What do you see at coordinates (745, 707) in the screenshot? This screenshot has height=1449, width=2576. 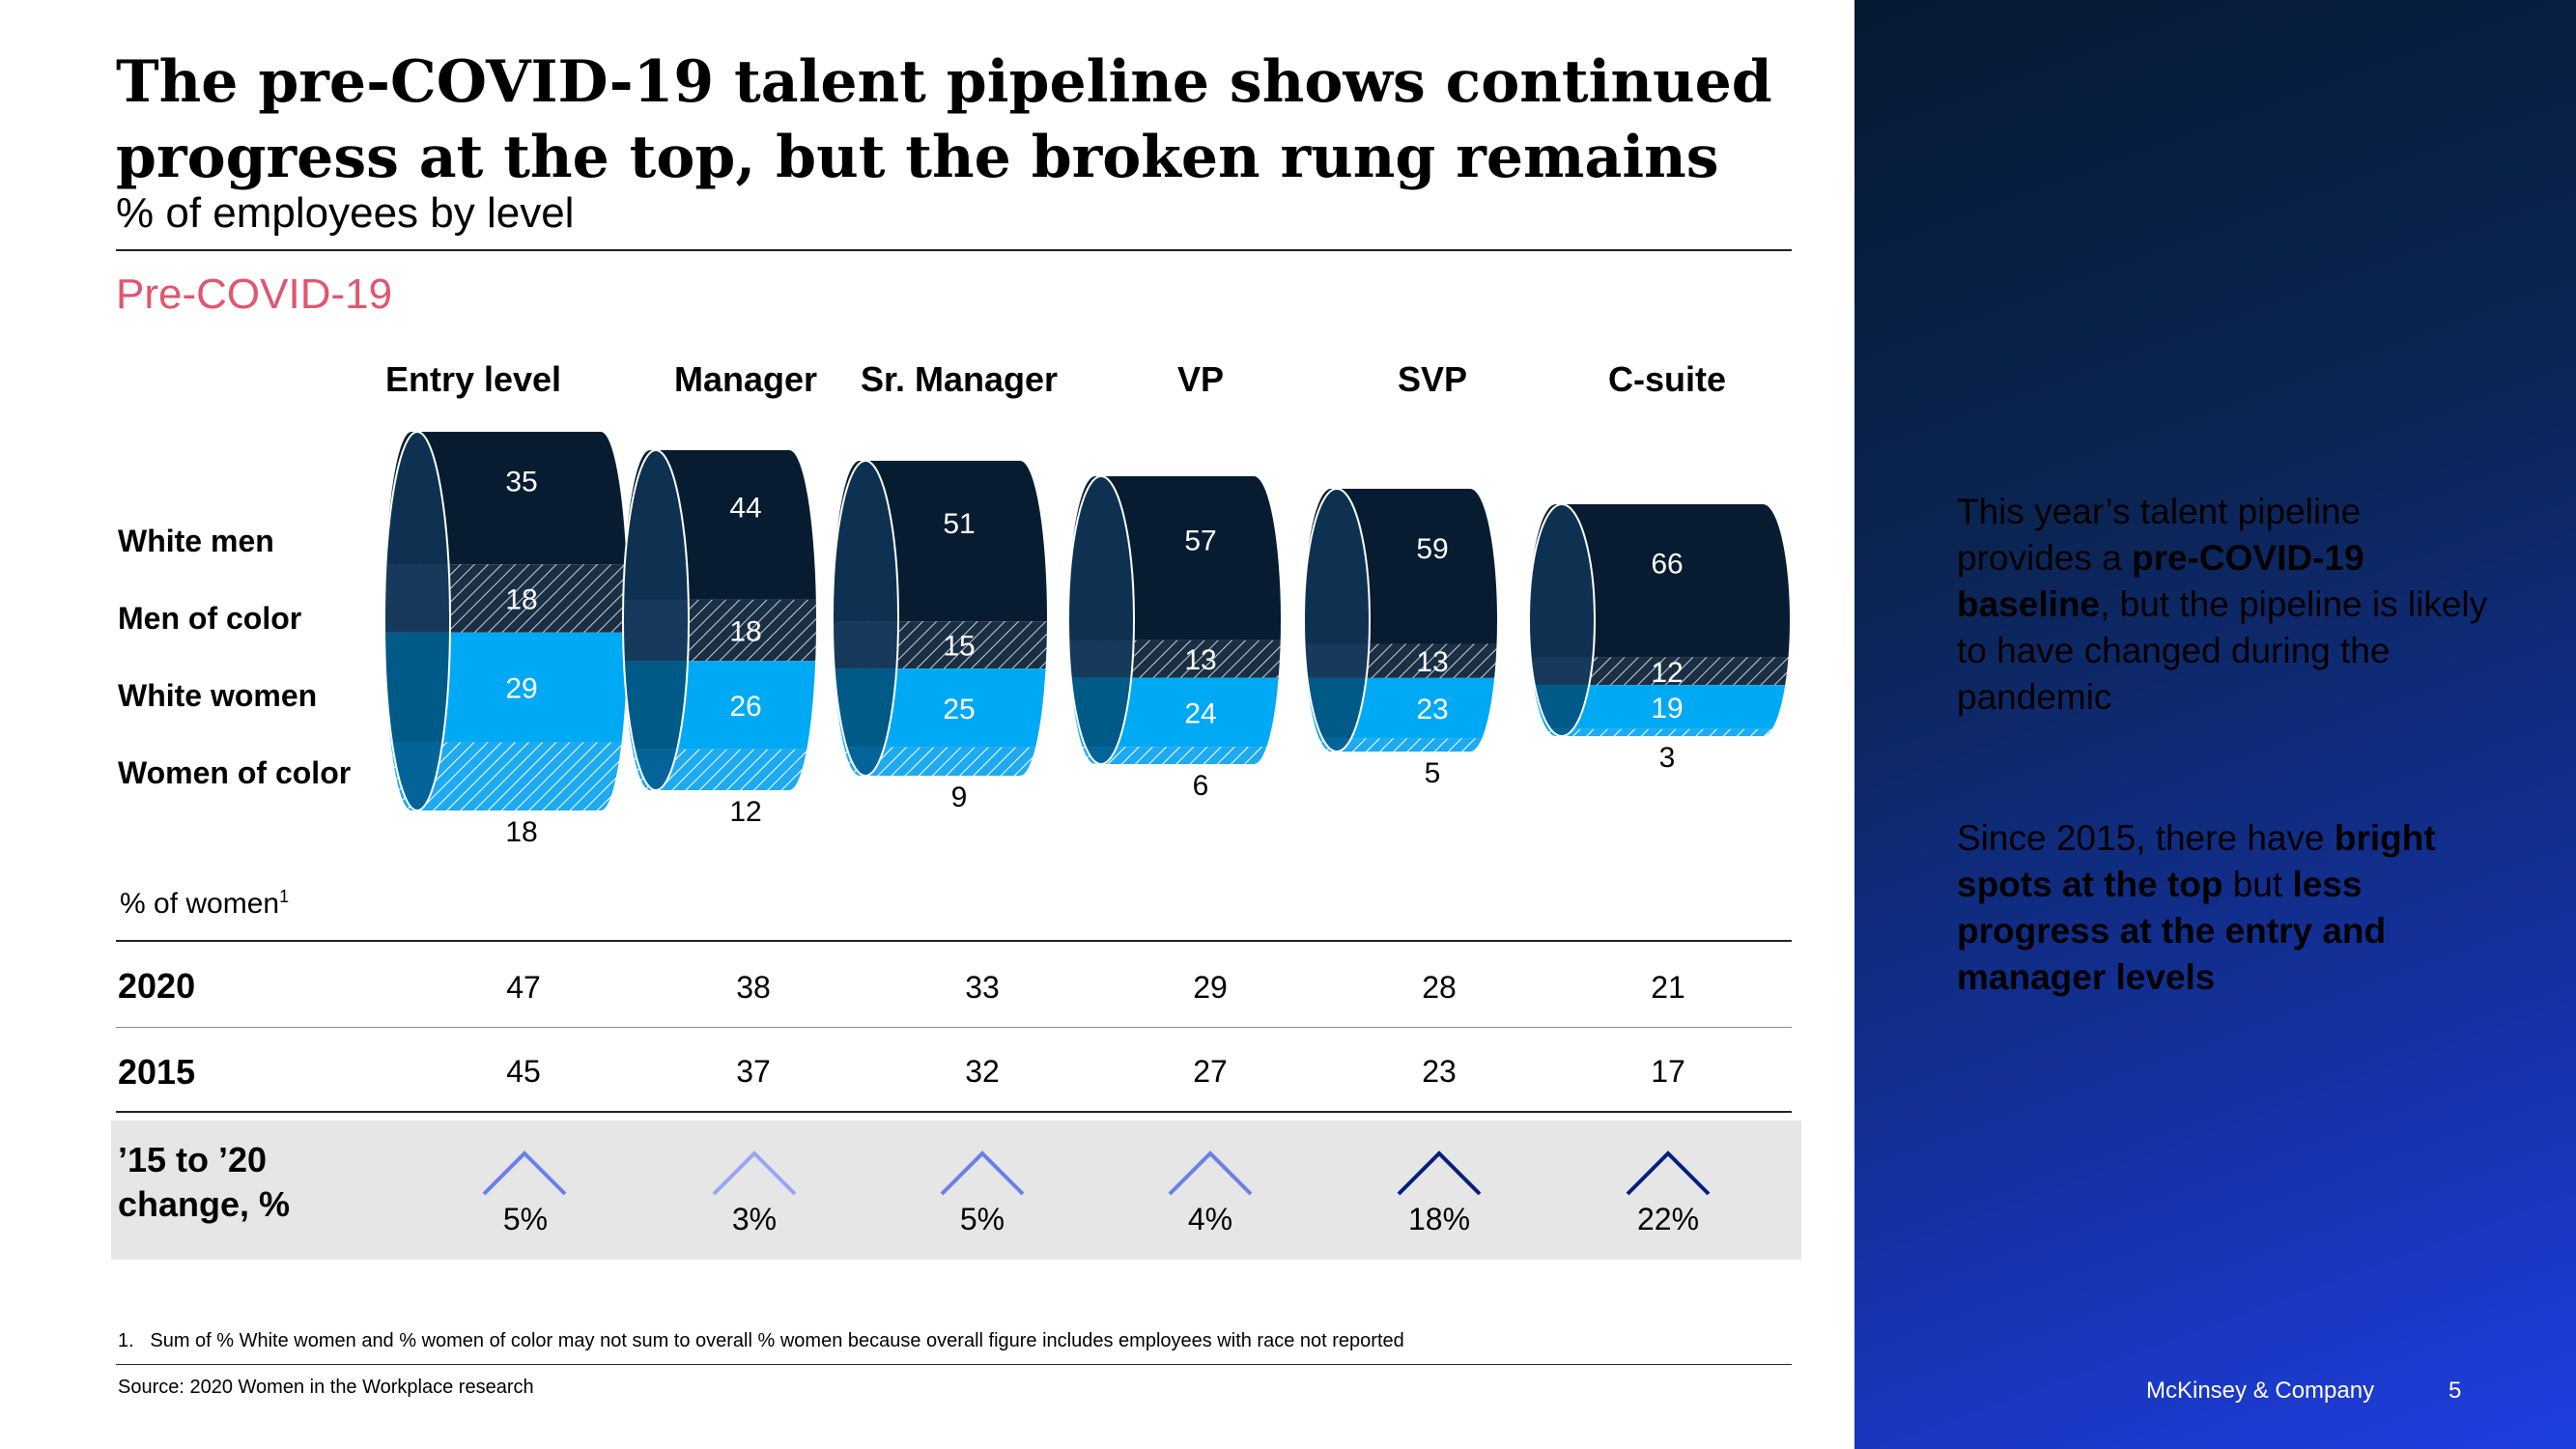 I see `value-label-manager-white-women: 26` at bounding box center [745, 707].